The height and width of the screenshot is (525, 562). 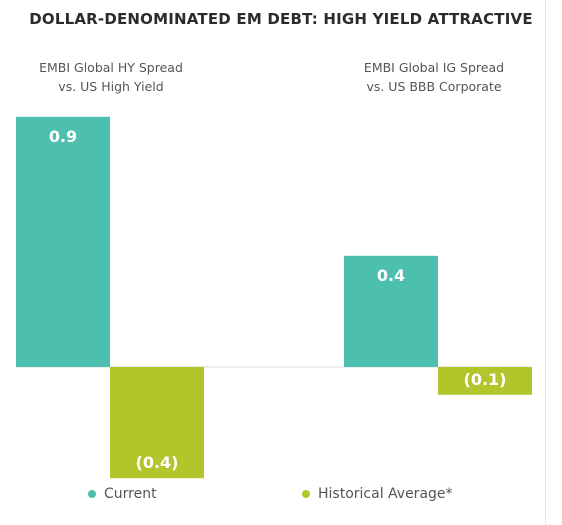 What do you see at coordinates (92, 494) in the screenshot?
I see `legend-swatch-current` at bounding box center [92, 494].